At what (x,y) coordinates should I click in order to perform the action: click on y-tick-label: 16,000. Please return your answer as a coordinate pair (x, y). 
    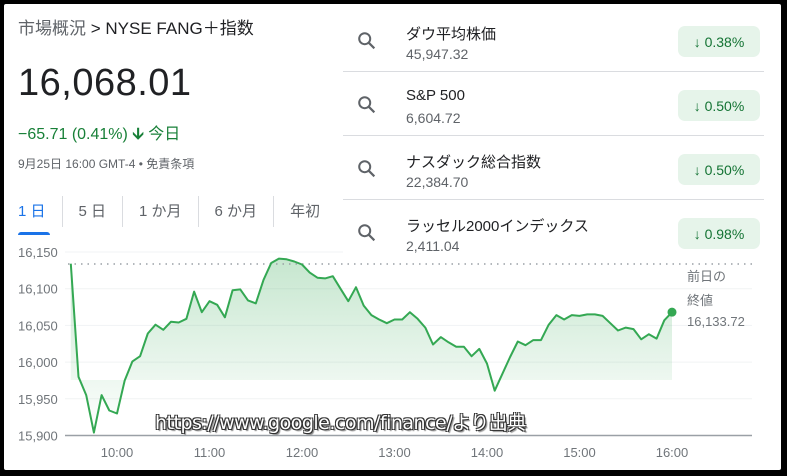
    Looking at the image, I should click on (38, 362).